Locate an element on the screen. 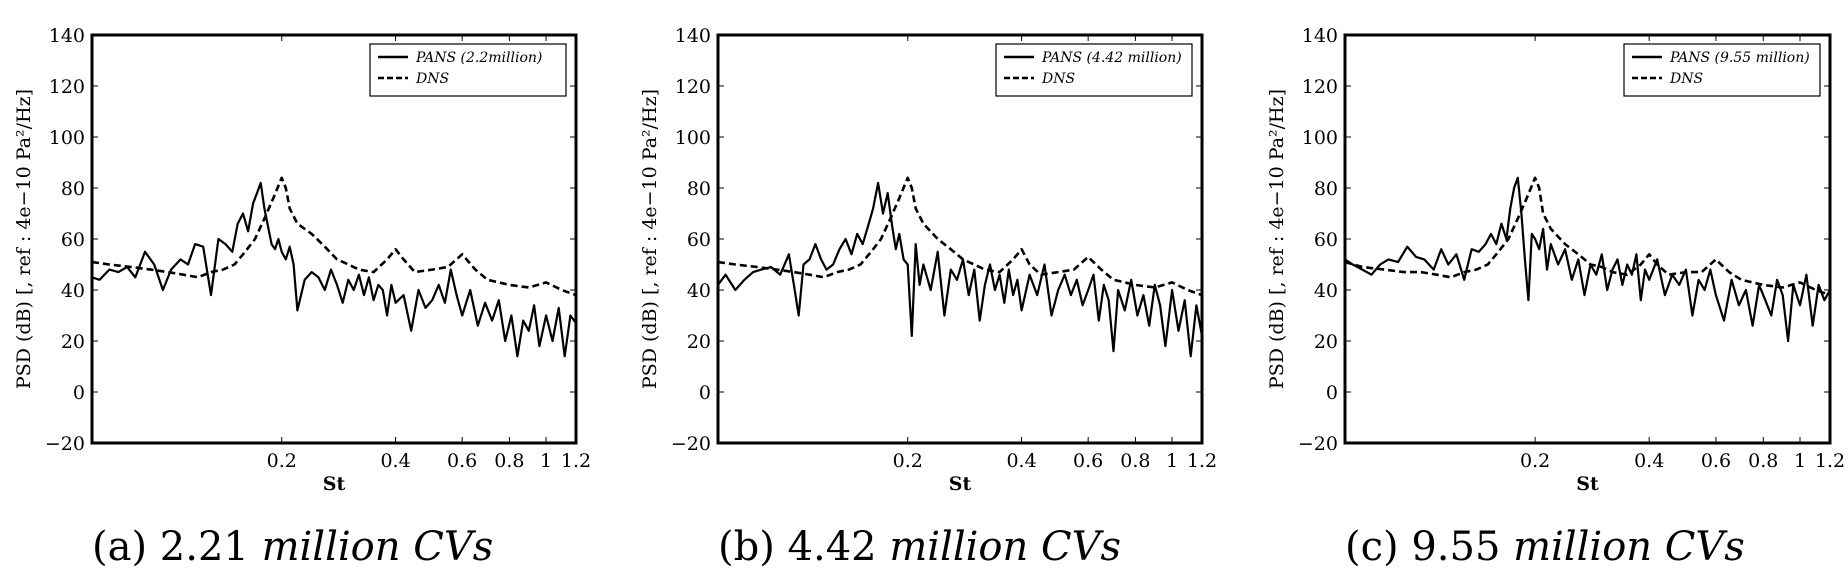 The height and width of the screenshot is (578, 1848). legend: PANS (4.42 million) DNS is located at coordinates (1094, 70).